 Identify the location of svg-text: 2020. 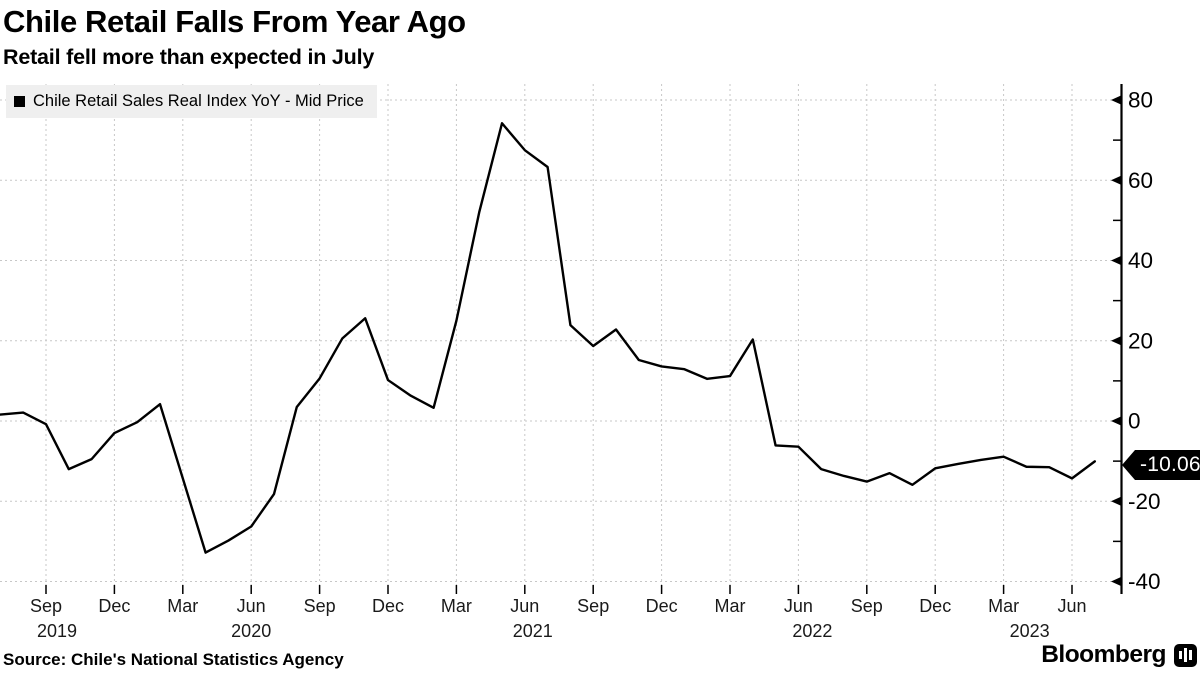
(251, 631).